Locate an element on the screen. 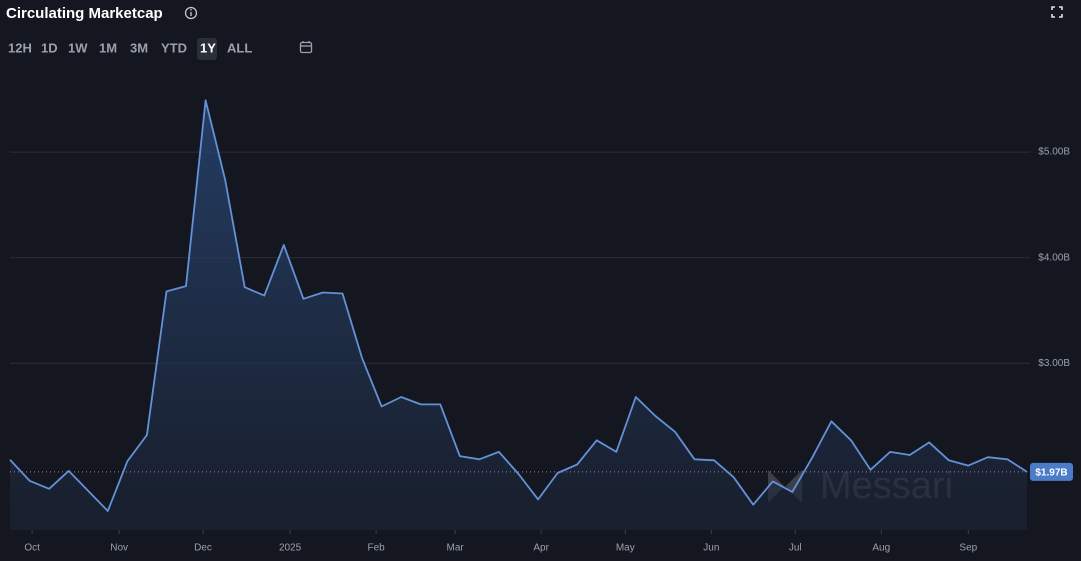  x-tick-label: Apr is located at coordinates (541, 548).